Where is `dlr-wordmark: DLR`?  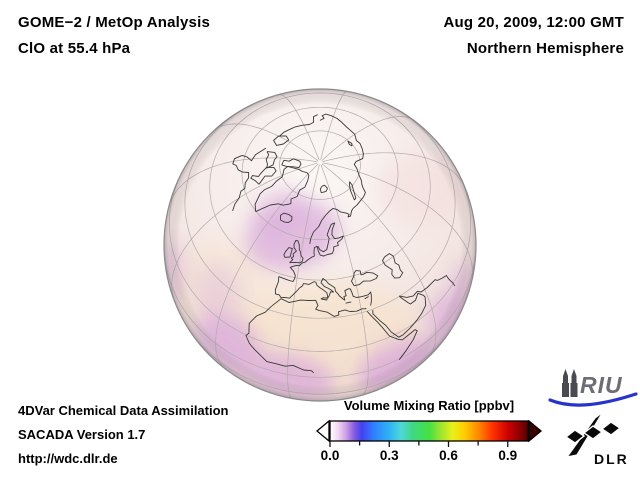 dlr-wordmark: DLR is located at coordinates (611, 459).